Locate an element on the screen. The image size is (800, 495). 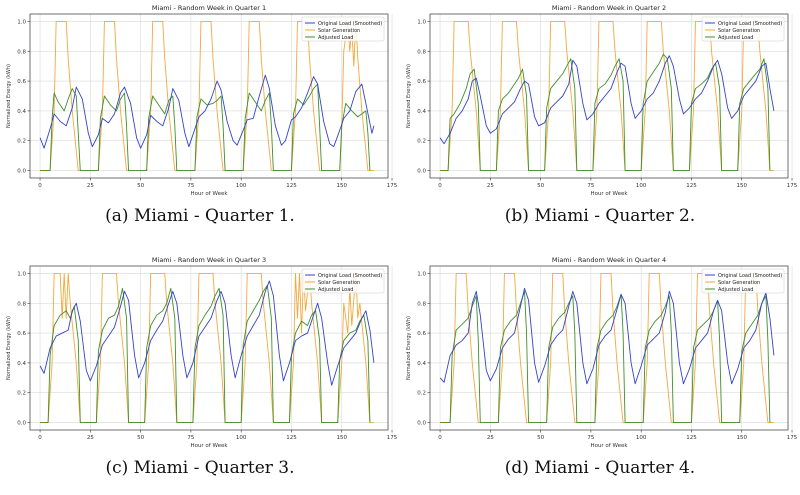
caption-q2: (b) Miami - Quarter 2. is located at coordinates (600, 216).